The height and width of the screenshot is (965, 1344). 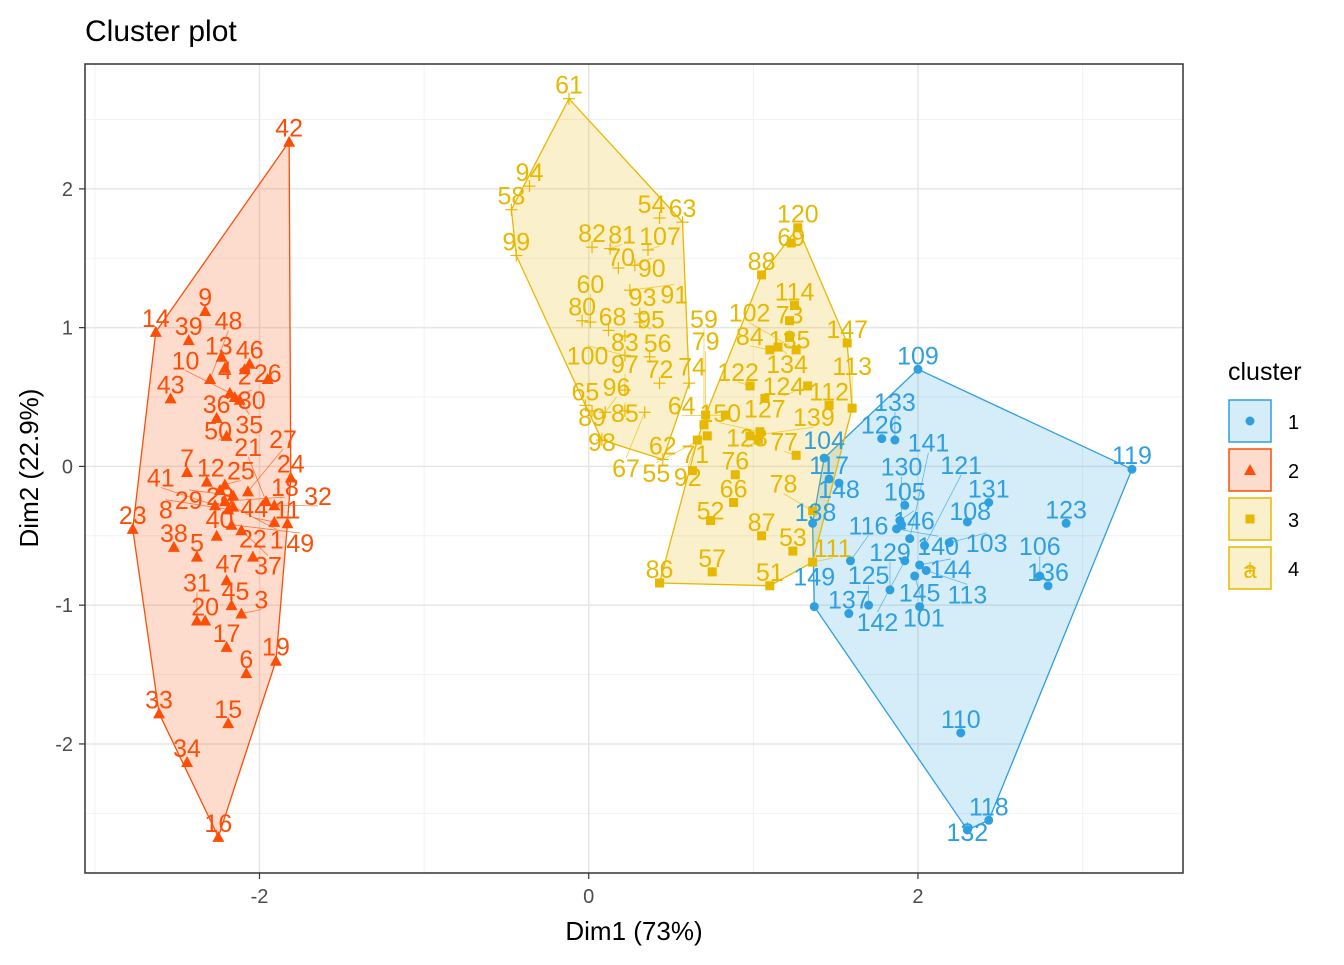 I want to click on legend-symbol, so click(x=1250, y=519).